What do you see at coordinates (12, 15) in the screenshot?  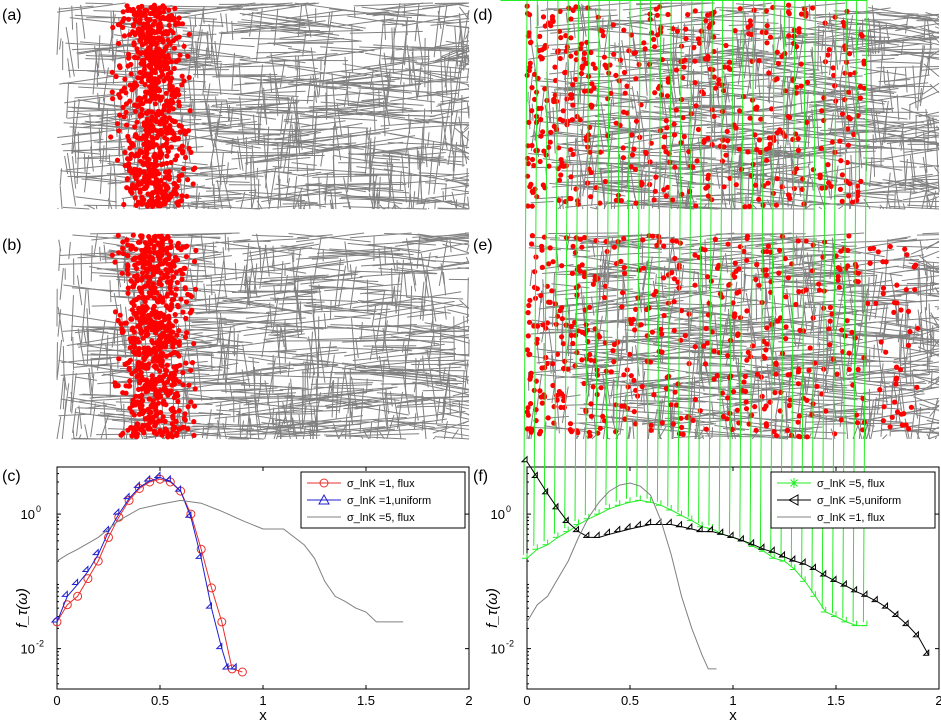 I see `panel-label: (a)` at bounding box center [12, 15].